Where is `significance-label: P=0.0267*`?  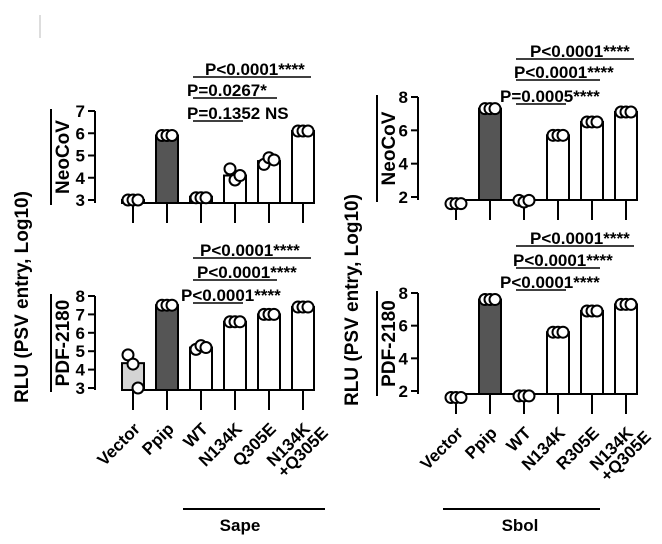
significance-label: P=0.0267* is located at coordinates (227, 90).